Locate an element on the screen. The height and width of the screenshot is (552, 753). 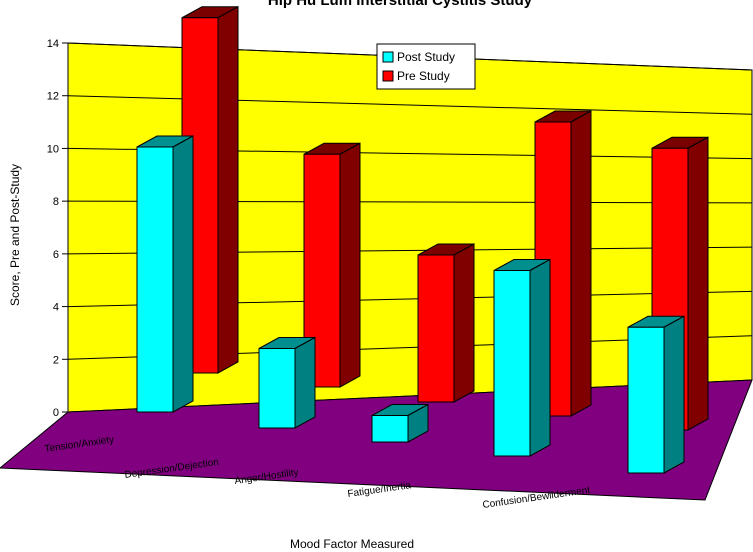
y-tick-label: 8 is located at coordinates (56, 202).